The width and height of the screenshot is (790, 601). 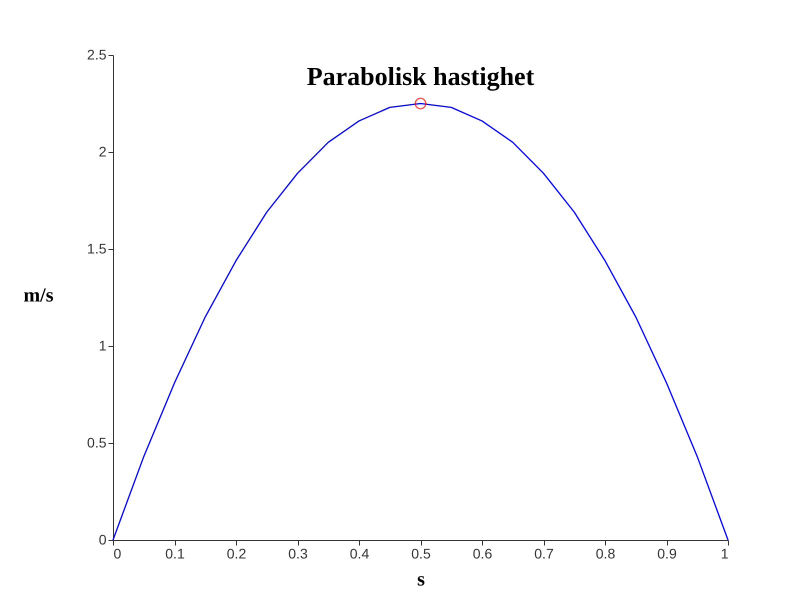 What do you see at coordinates (724, 554) in the screenshot?
I see `x-tick-label: 1` at bounding box center [724, 554].